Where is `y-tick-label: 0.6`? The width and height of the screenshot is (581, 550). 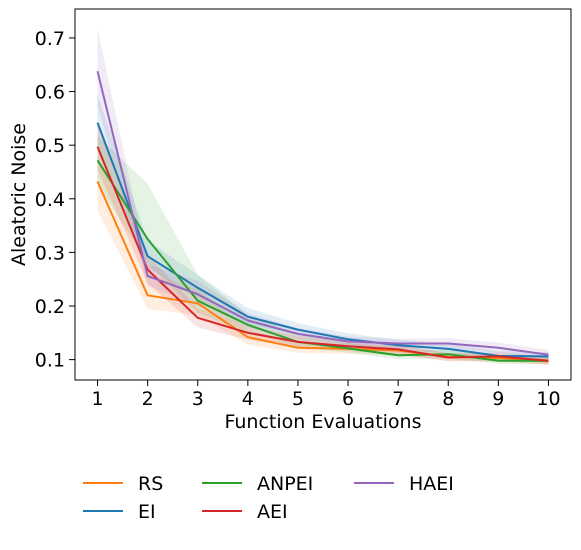 y-tick-label: 0.6 is located at coordinates (50, 93).